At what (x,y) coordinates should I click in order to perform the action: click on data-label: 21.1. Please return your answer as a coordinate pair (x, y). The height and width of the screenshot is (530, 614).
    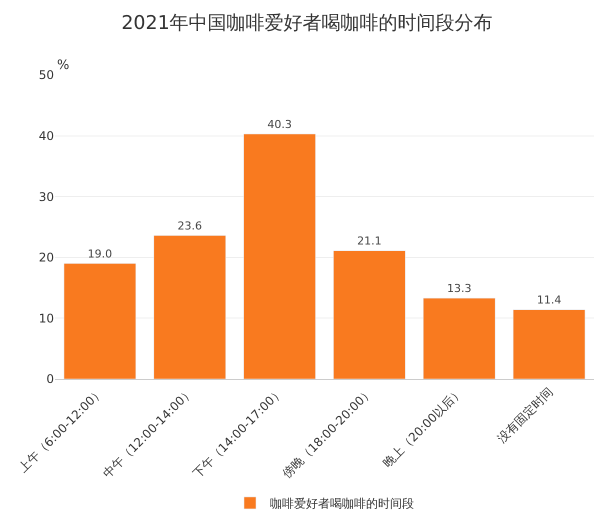
    Looking at the image, I should click on (369, 241).